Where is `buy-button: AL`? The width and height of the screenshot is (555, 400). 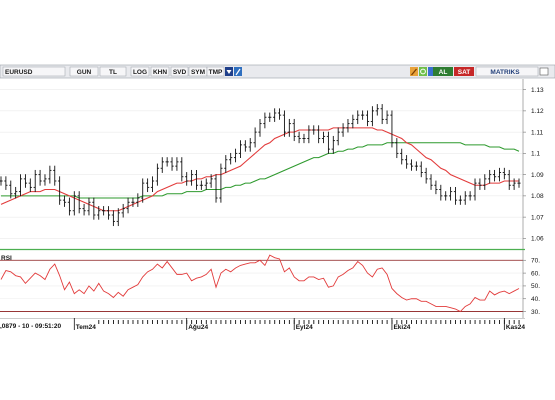
buy-button: AL is located at coordinates (443, 71).